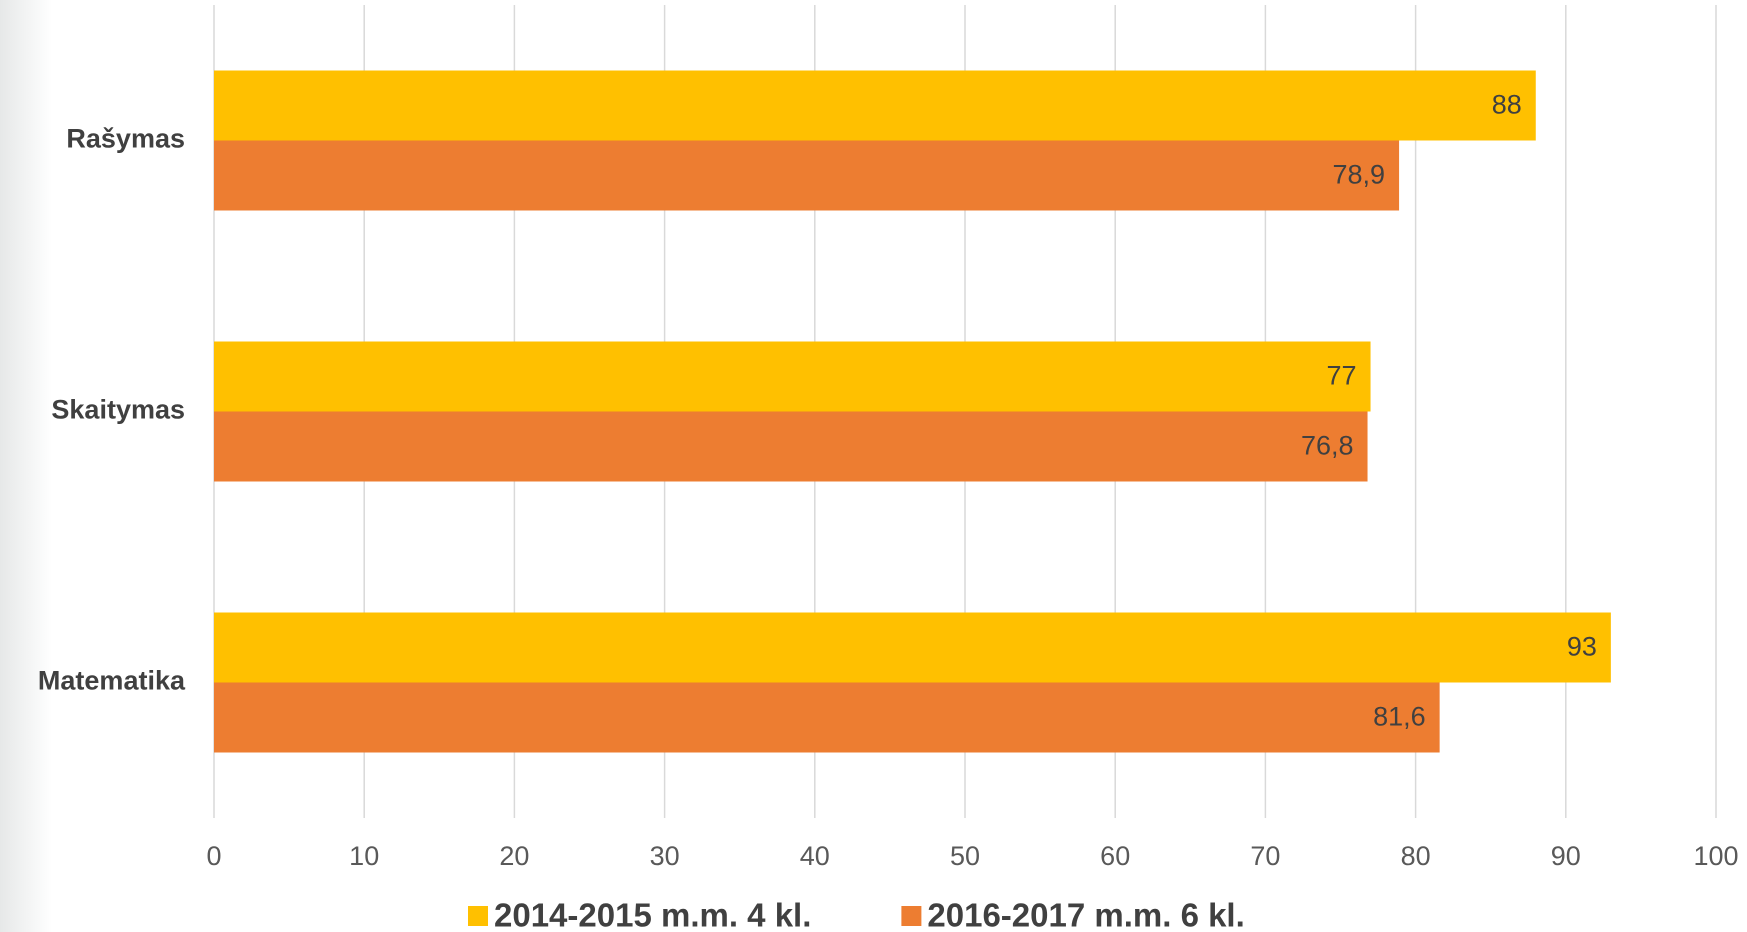  What do you see at coordinates (1359, 175) in the screenshot?
I see `value-label: 78,9` at bounding box center [1359, 175].